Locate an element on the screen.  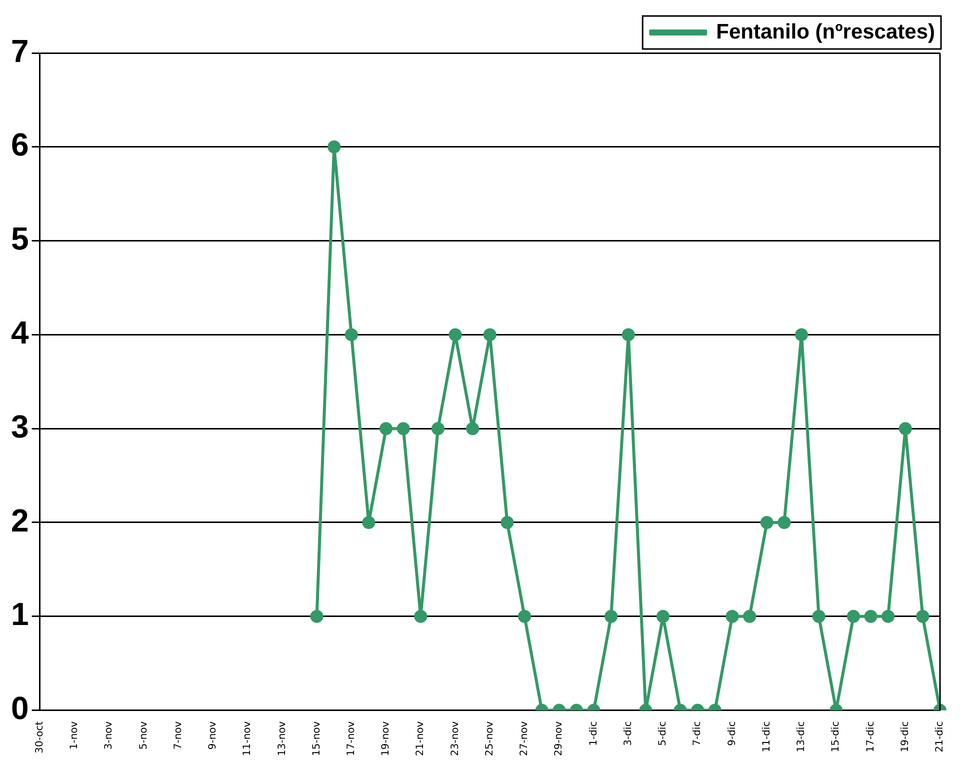
y-tick-label: 7 is located at coordinates (20, 50).